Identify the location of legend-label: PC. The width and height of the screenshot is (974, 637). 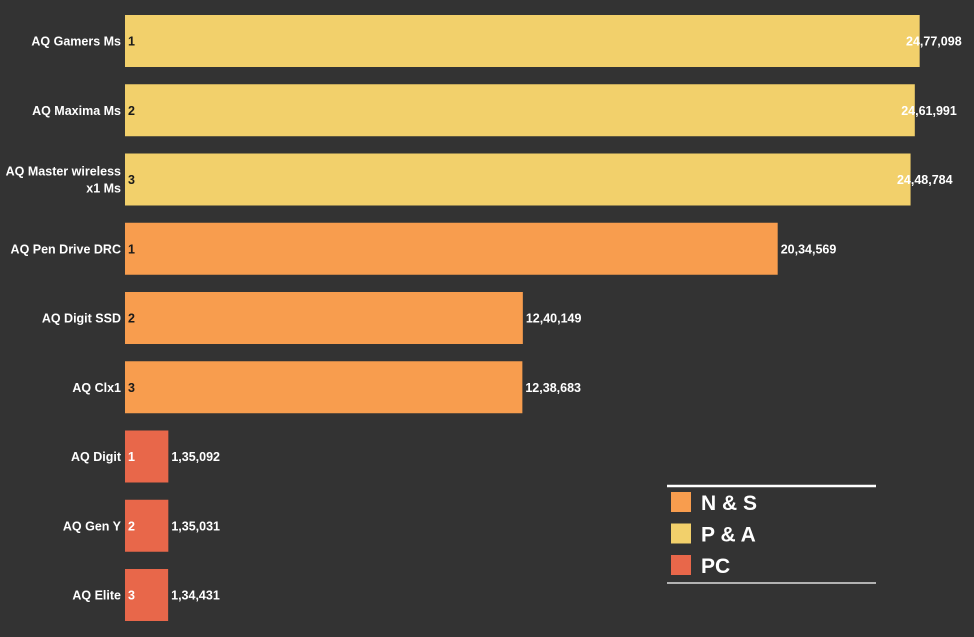
(715, 566).